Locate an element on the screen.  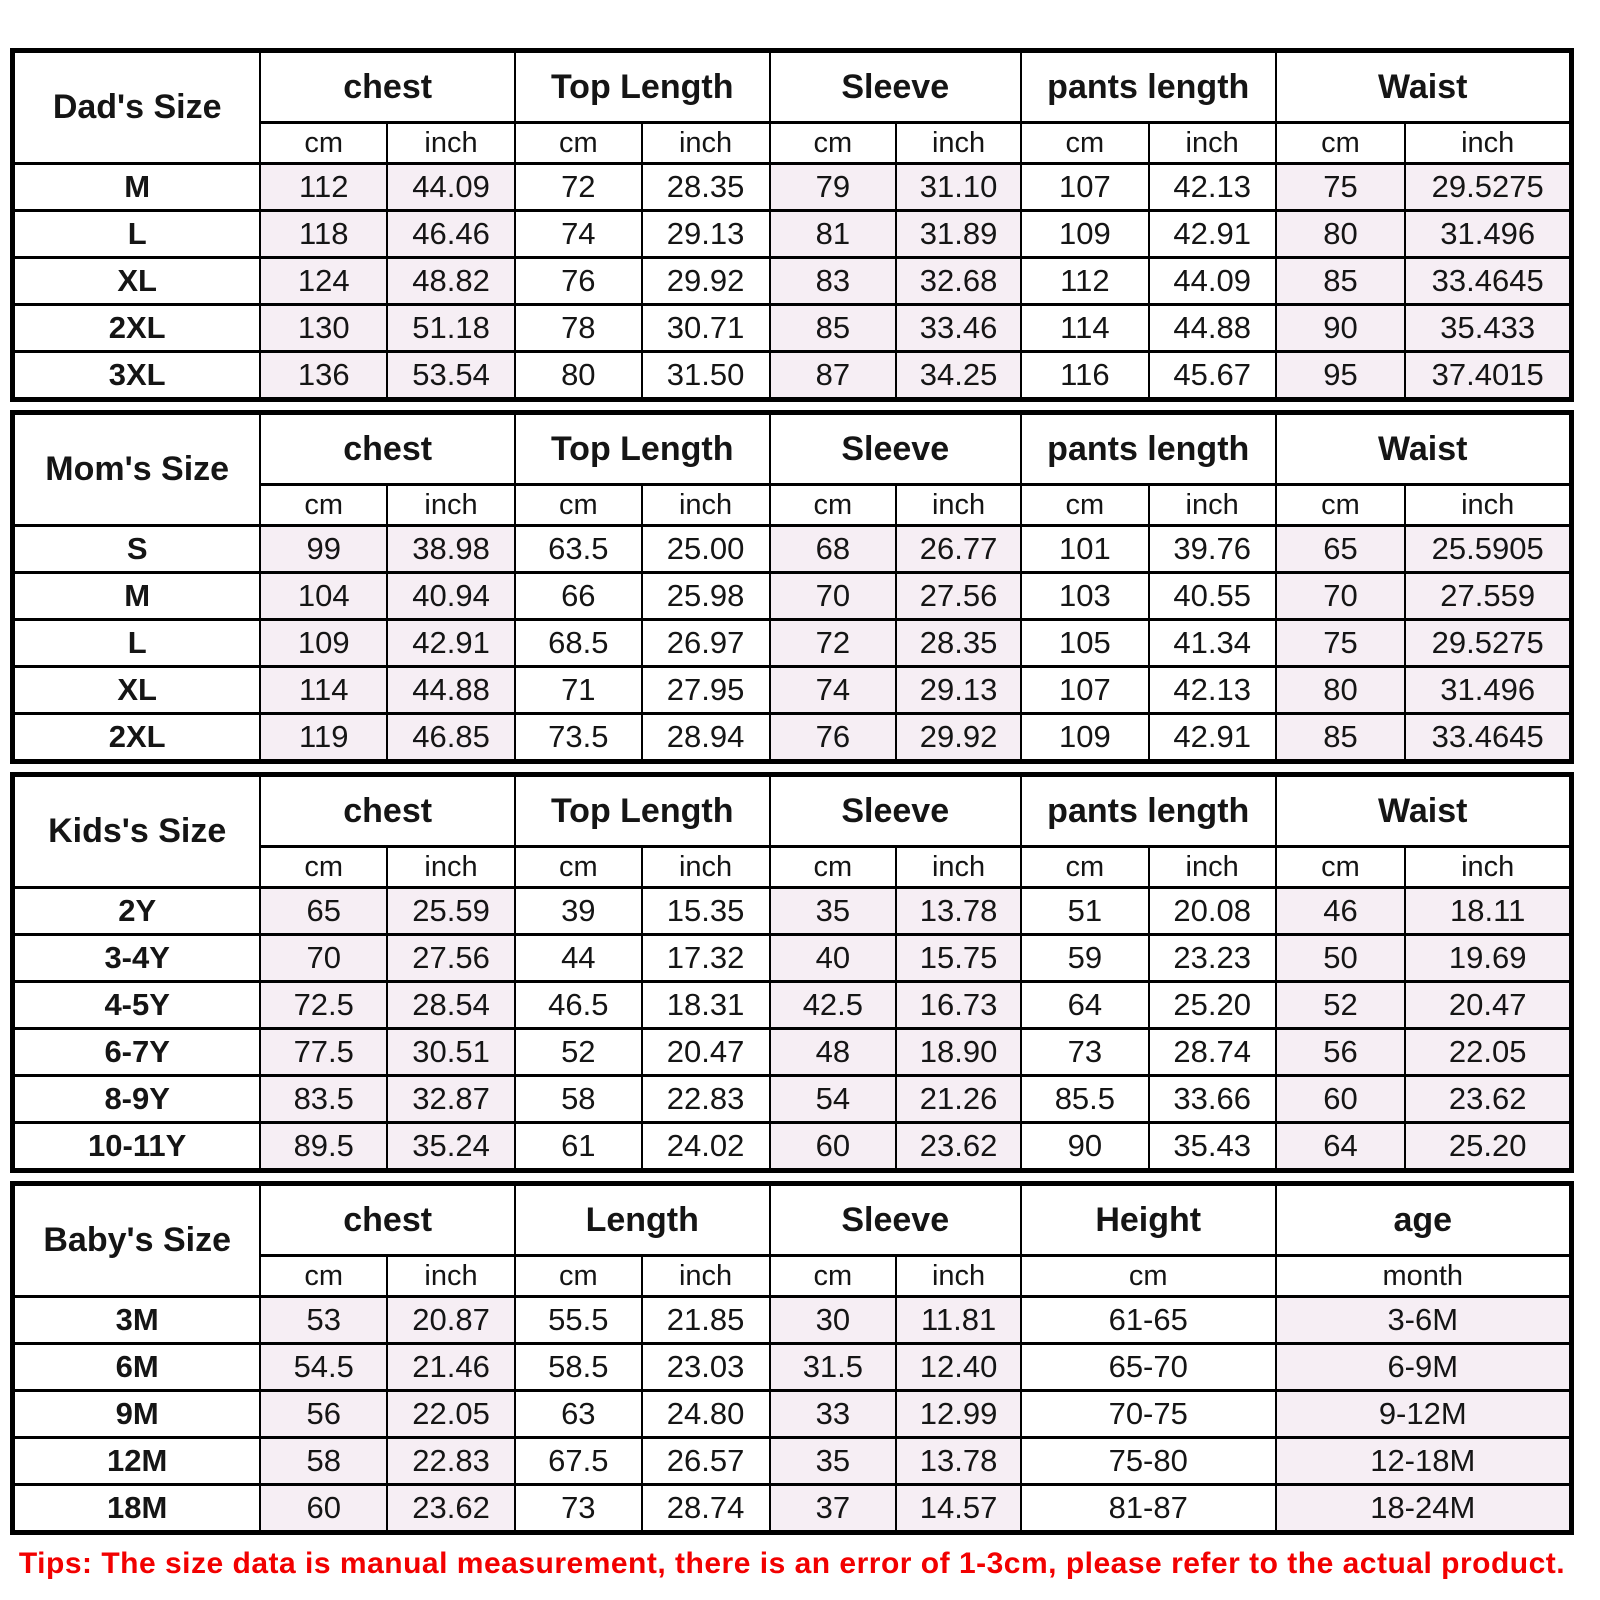
value-cell: 85 is located at coordinates (1340, 737).